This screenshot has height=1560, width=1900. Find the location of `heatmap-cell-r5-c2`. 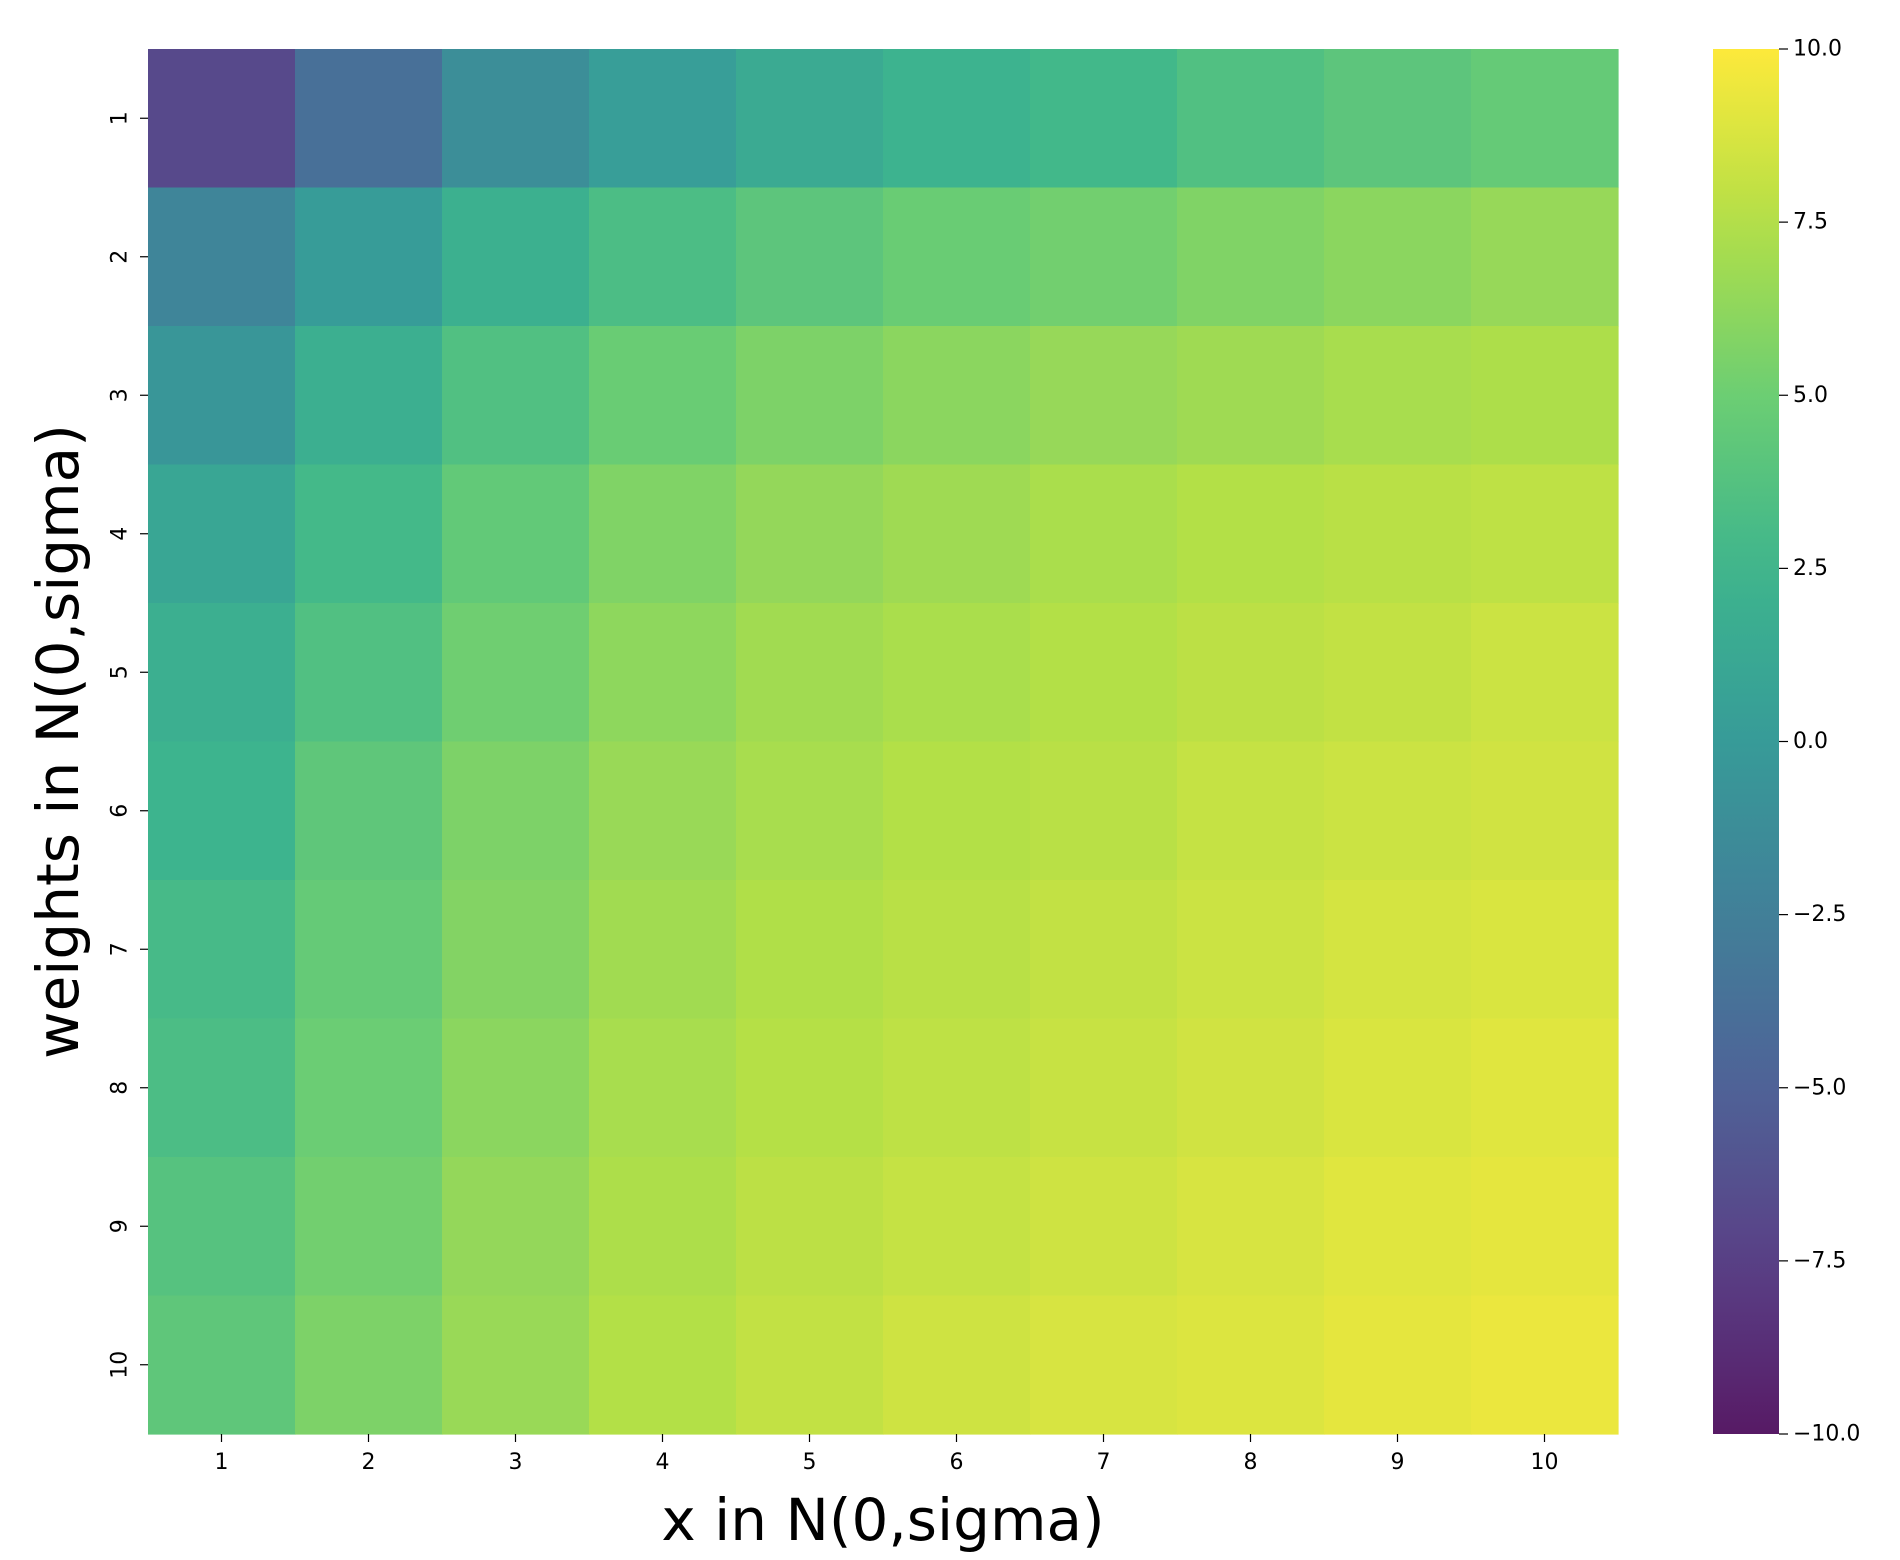

heatmap-cell-r5-c2 is located at coordinates (369, 673).